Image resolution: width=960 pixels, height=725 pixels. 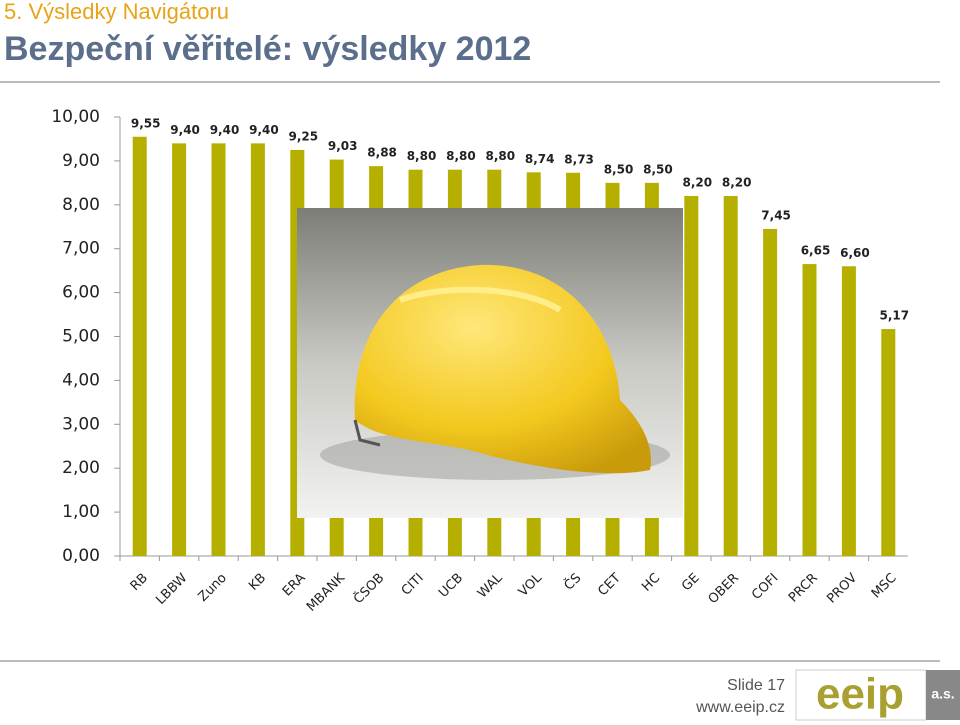 What do you see at coordinates (540, 159) in the screenshot?
I see `value-label: 8,74` at bounding box center [540, 159].